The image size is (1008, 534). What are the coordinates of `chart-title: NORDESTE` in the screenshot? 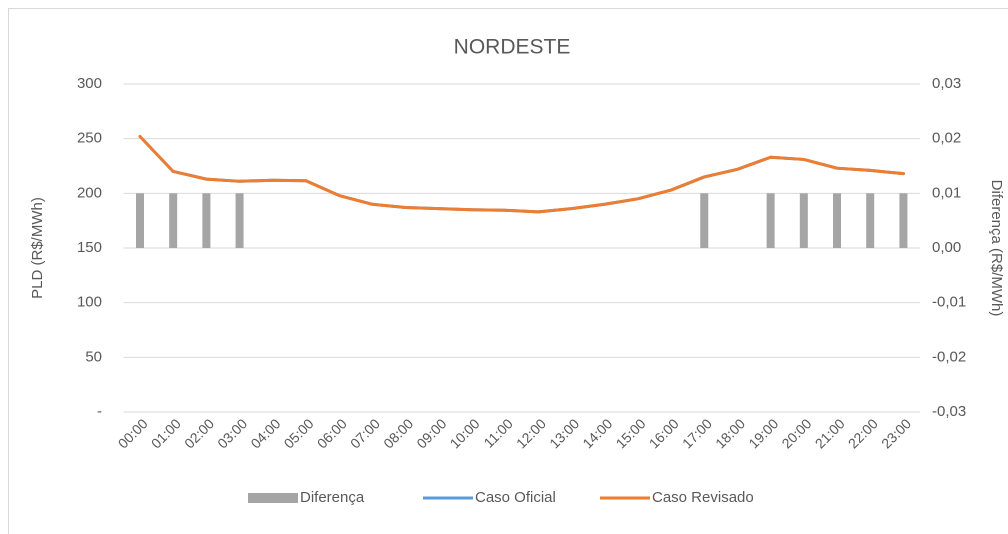 It's located at (512, 47).